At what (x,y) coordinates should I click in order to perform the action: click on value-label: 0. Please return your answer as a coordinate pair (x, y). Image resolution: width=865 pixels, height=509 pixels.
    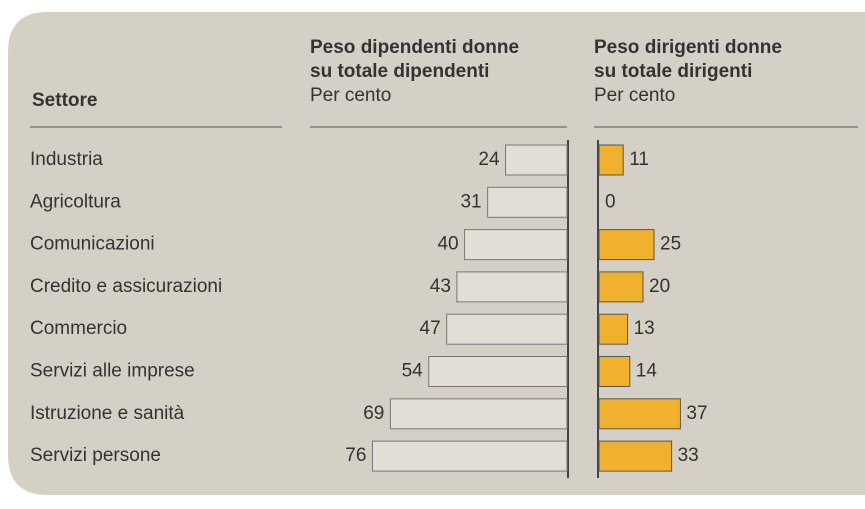
    Looking at the image, I should click on (610, 201).